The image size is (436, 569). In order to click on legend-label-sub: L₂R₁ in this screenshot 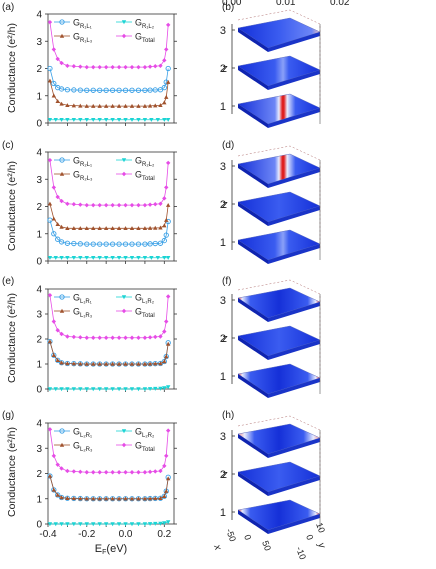, I will do `click(86, 436)`.